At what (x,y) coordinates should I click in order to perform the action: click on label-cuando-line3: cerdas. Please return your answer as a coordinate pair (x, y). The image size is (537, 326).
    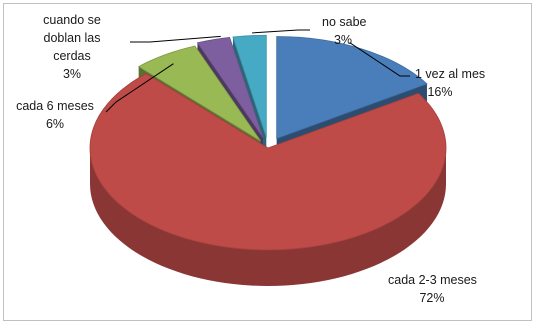
    Looking at the image, I should click on (72, 56).